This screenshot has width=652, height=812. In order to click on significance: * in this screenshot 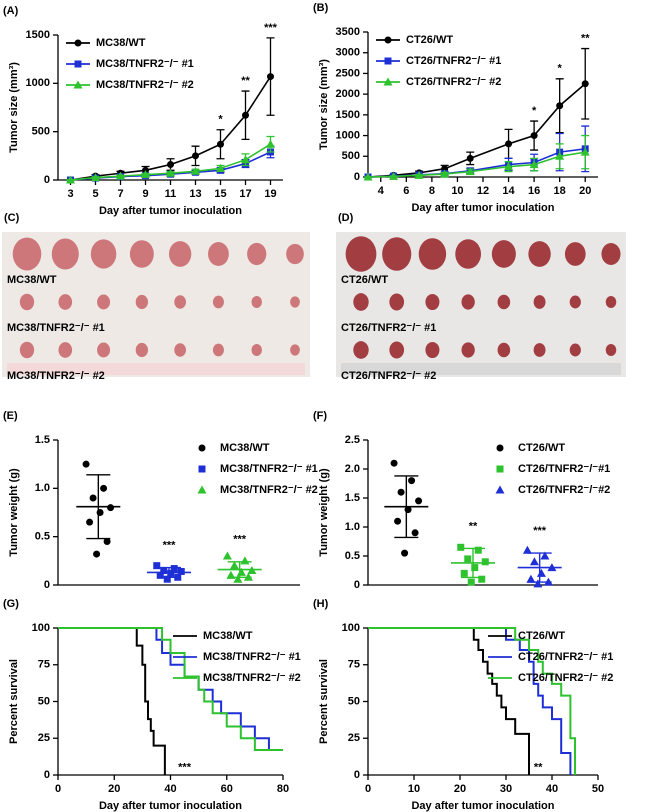, I will do `click(220, 120)`.